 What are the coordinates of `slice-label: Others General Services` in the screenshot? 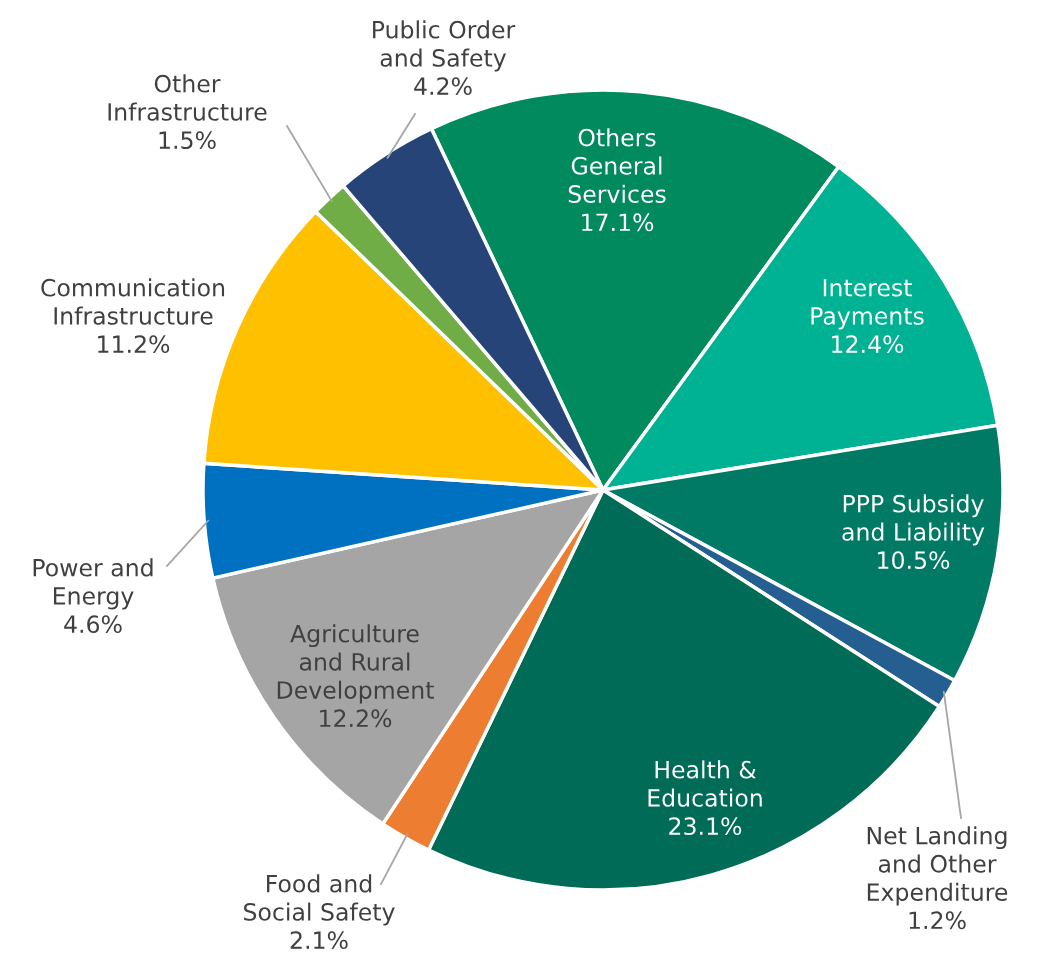 It's located at (617, 165).